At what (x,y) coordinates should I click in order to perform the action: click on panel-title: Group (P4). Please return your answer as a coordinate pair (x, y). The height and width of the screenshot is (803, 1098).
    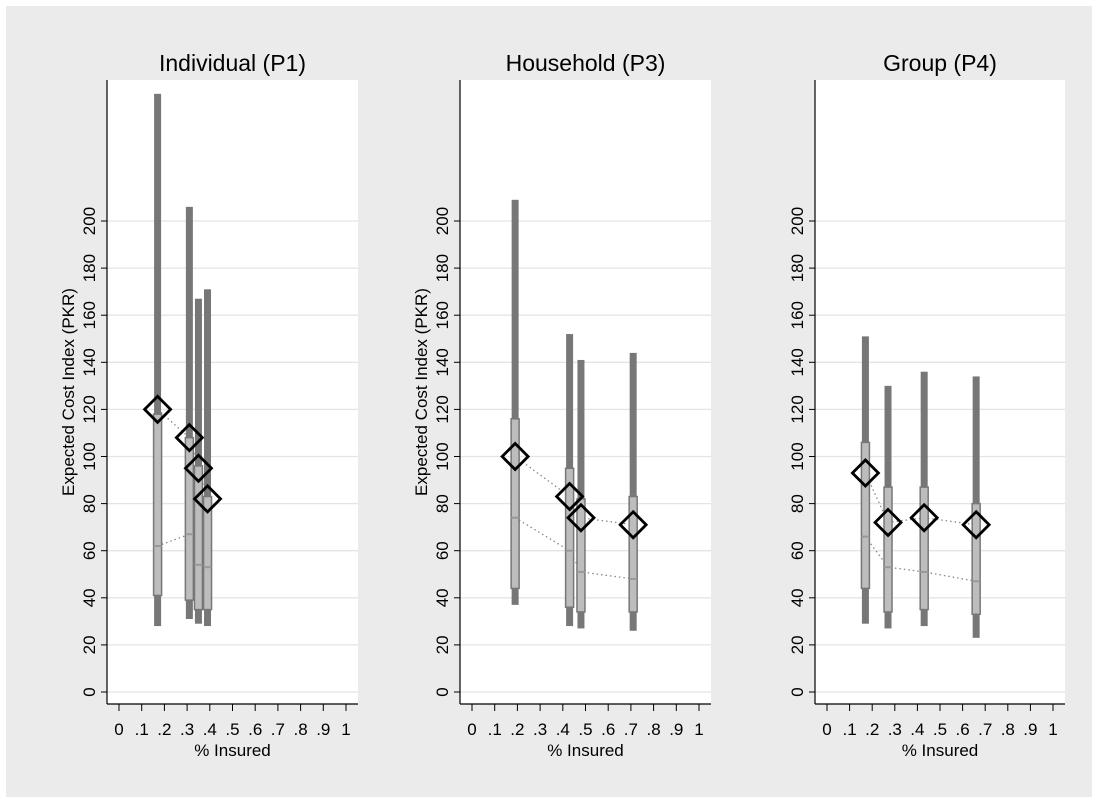
    Looking at the image, I should click on (940, 63).